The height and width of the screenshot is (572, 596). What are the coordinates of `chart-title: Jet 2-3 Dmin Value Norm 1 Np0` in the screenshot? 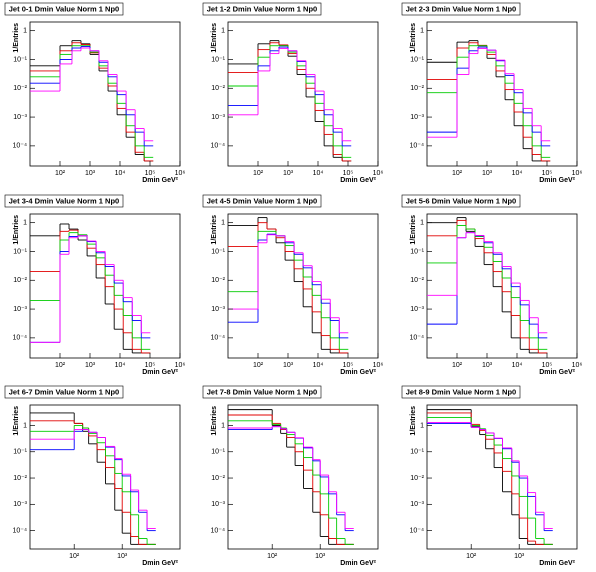 It's located at (461, 8).